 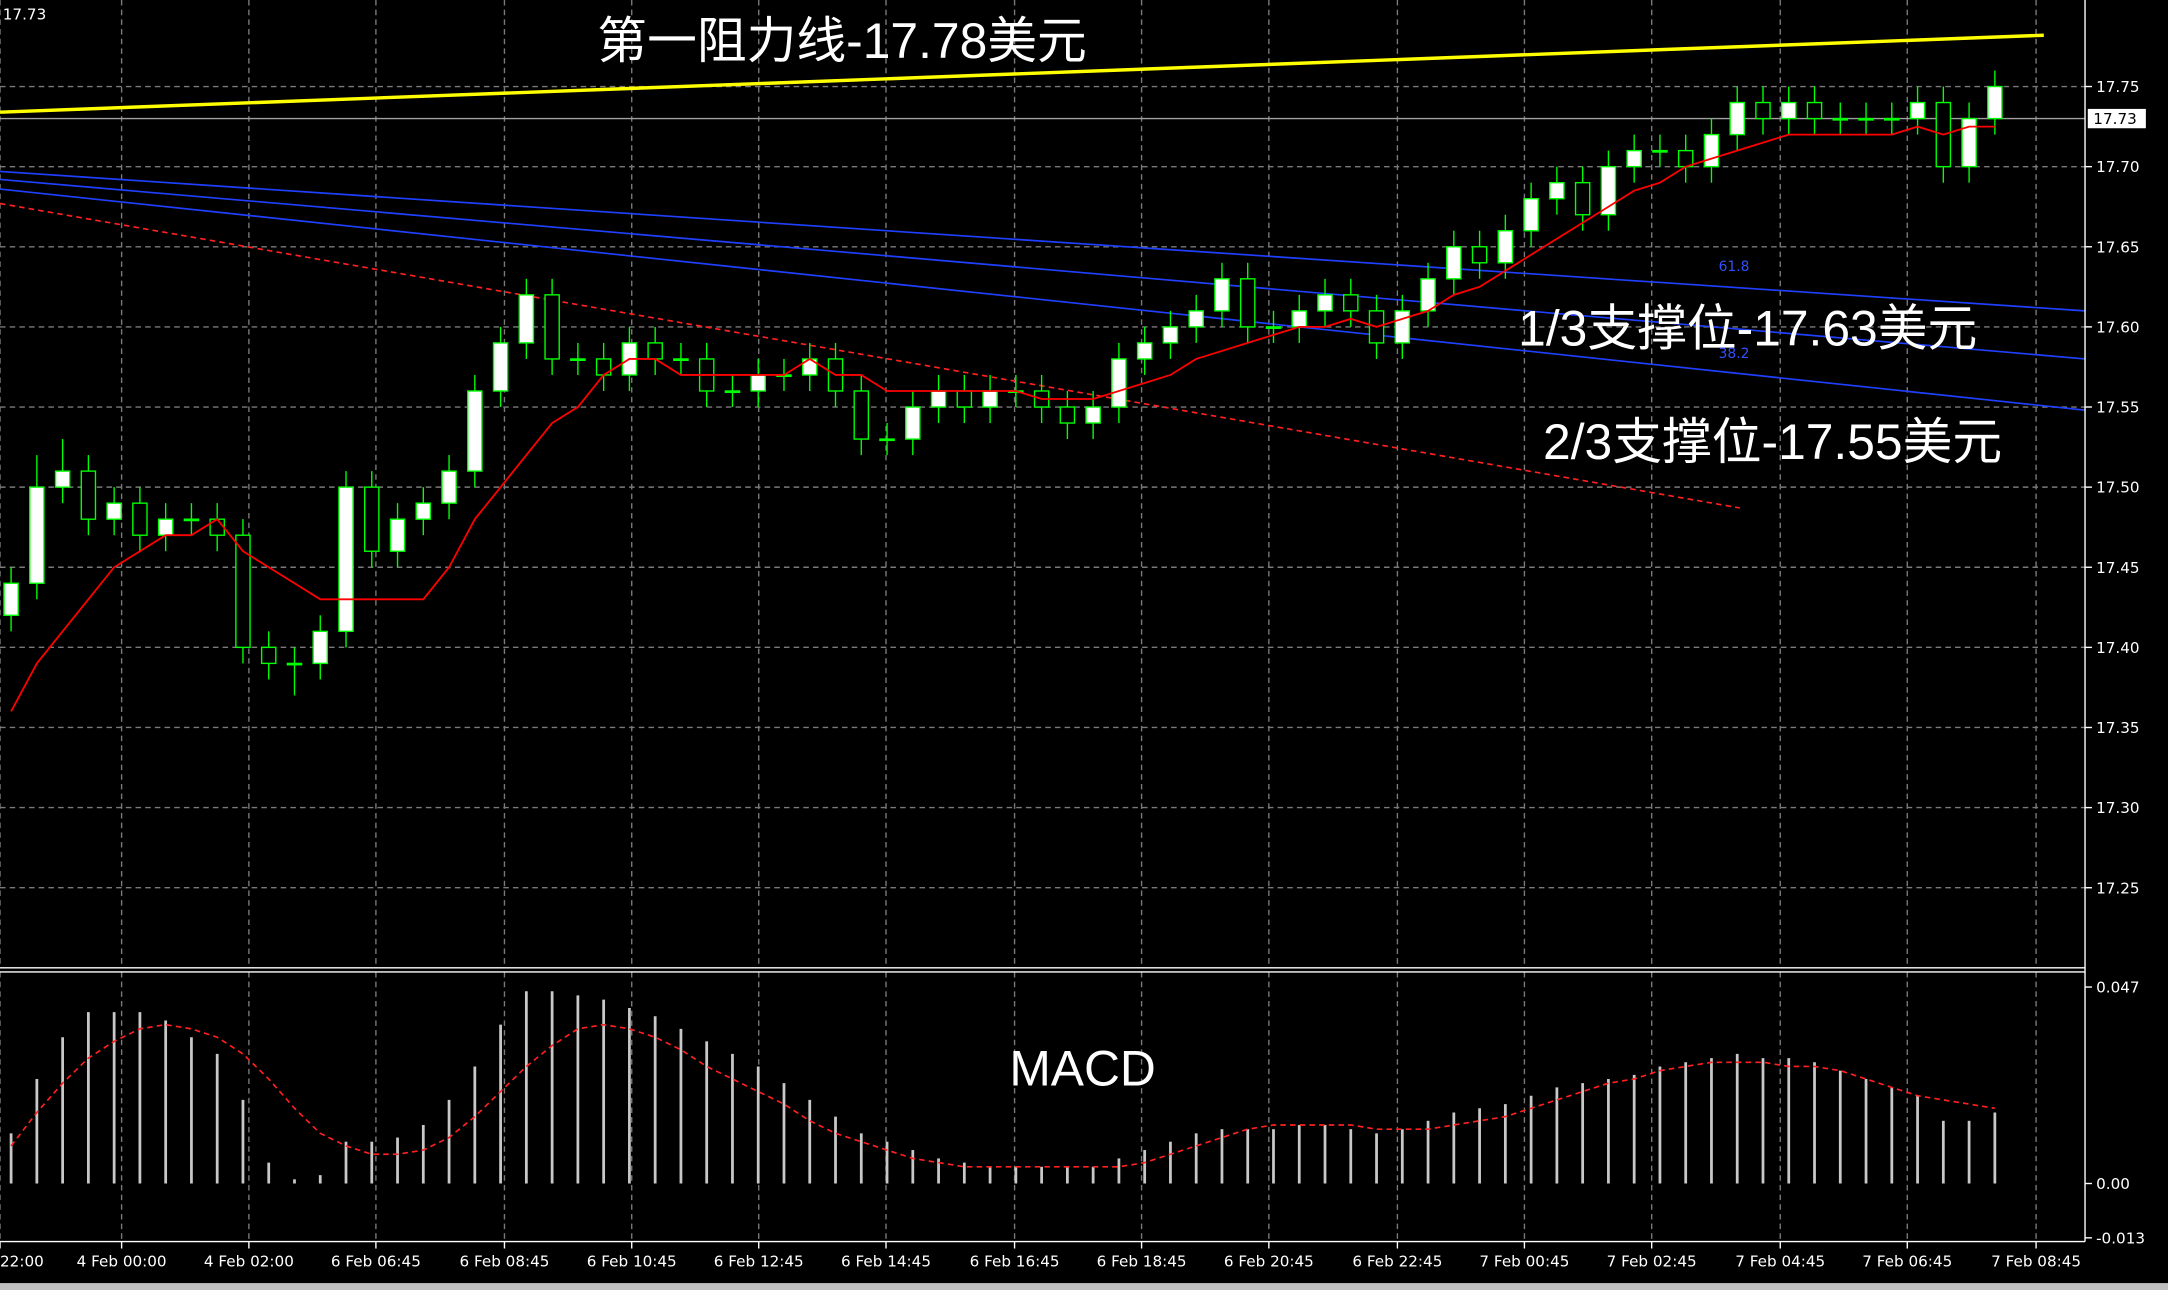 I want to click on price-tag: 17.73, so click(x=2114, y=119).